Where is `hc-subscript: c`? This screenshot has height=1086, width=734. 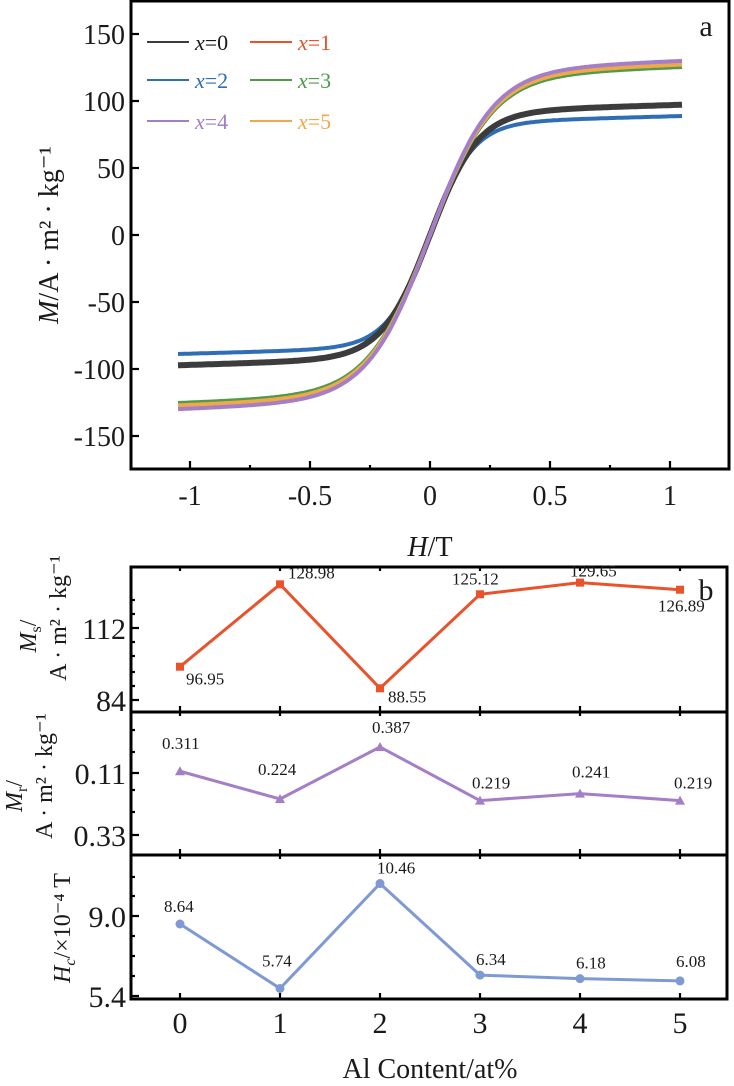 hc-subscript: c is located at coordinates (70, 962).